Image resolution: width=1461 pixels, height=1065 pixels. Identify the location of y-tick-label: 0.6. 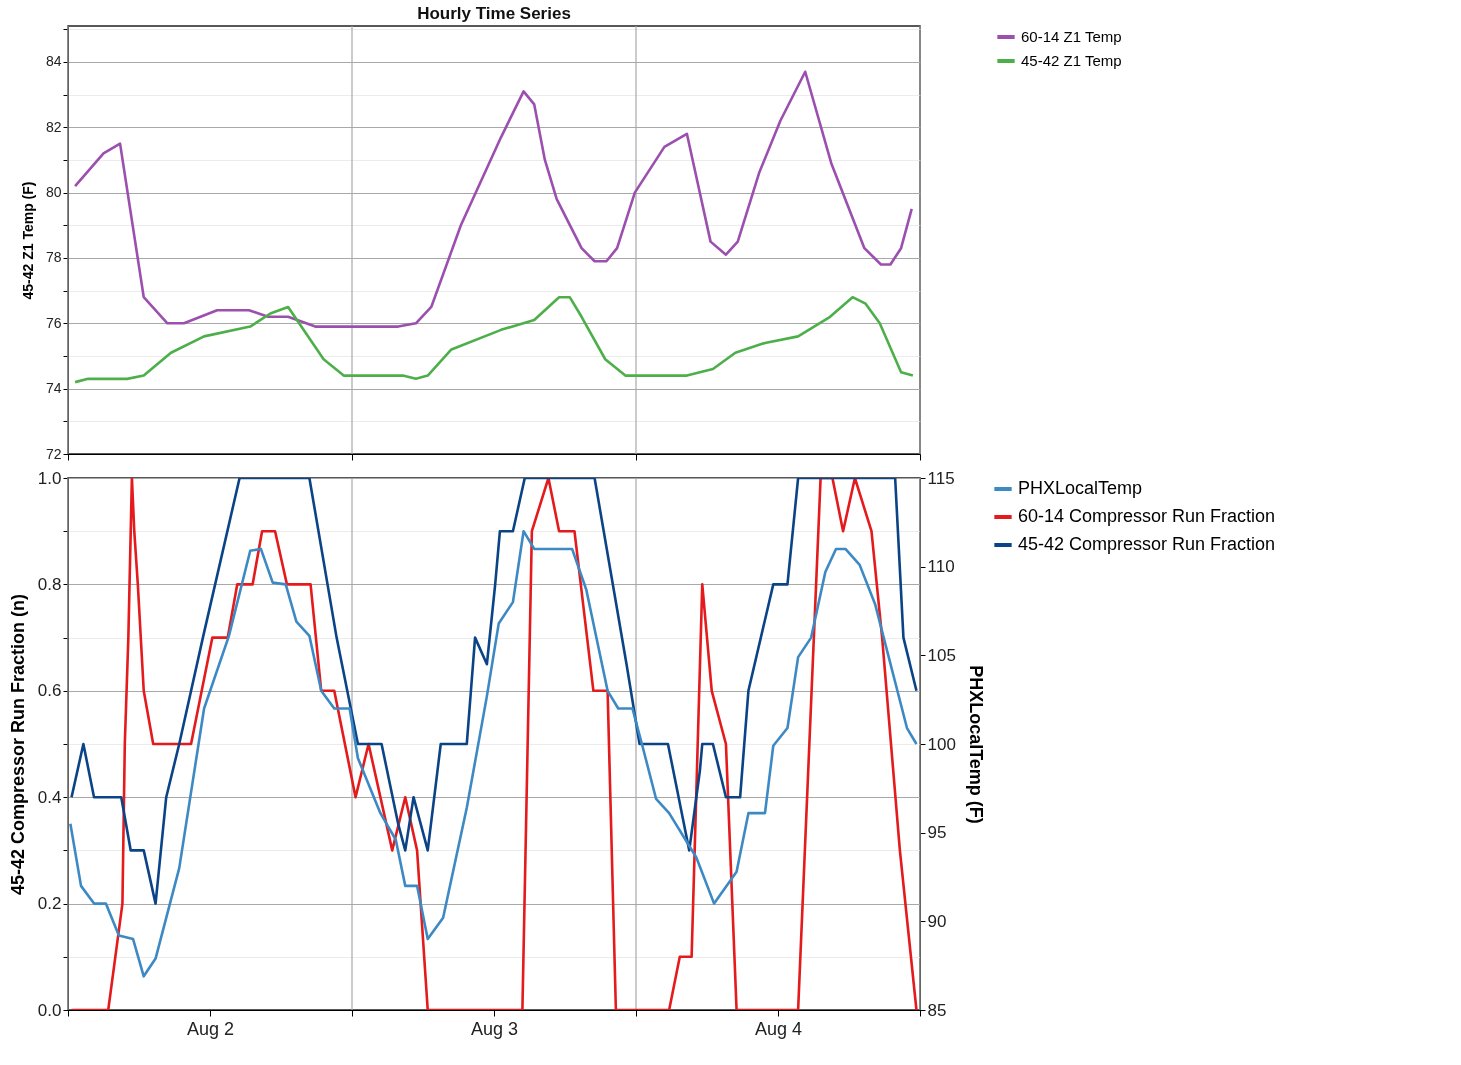
(49, 691).